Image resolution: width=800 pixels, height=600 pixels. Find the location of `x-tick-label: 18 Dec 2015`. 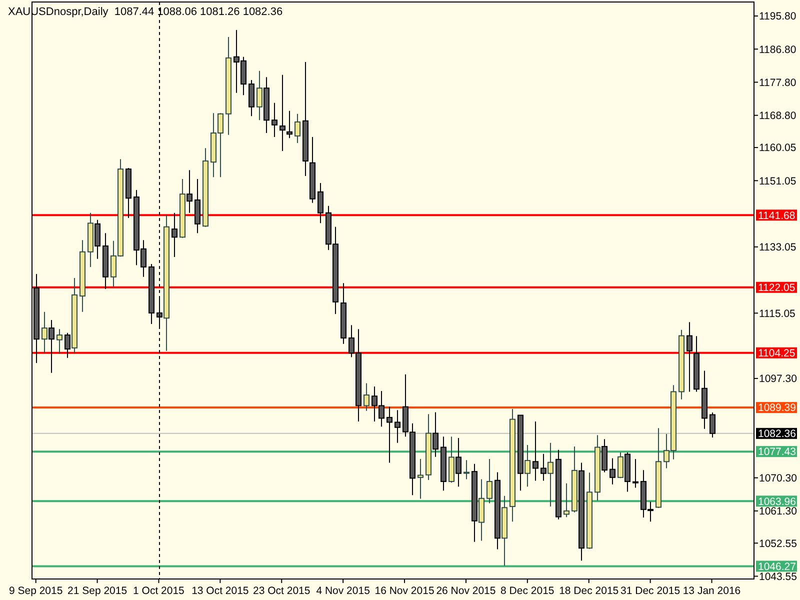

x-tick-label: 18 Dec 2015 is located at coordinates (589, 591).